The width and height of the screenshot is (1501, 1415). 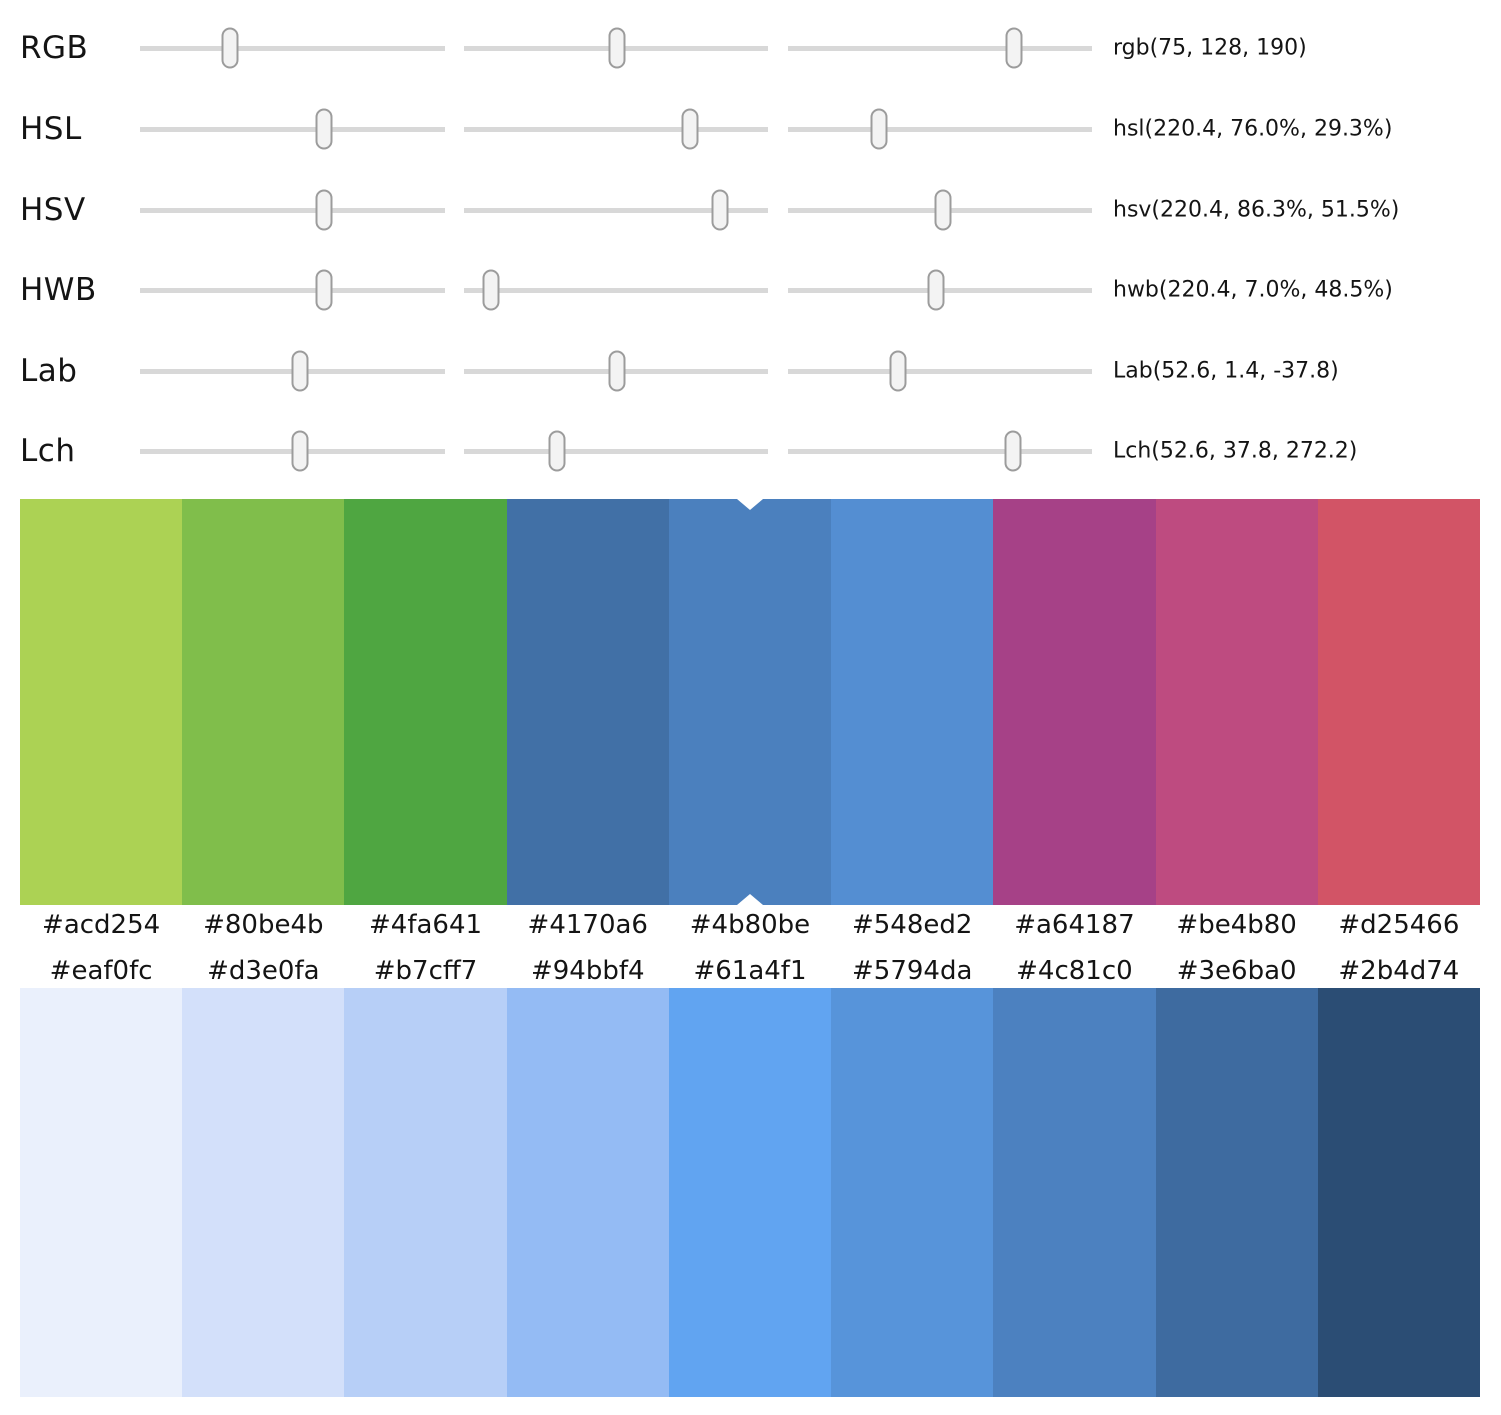 I want to click on rgb-green-slider, so click(x=616, y=48).